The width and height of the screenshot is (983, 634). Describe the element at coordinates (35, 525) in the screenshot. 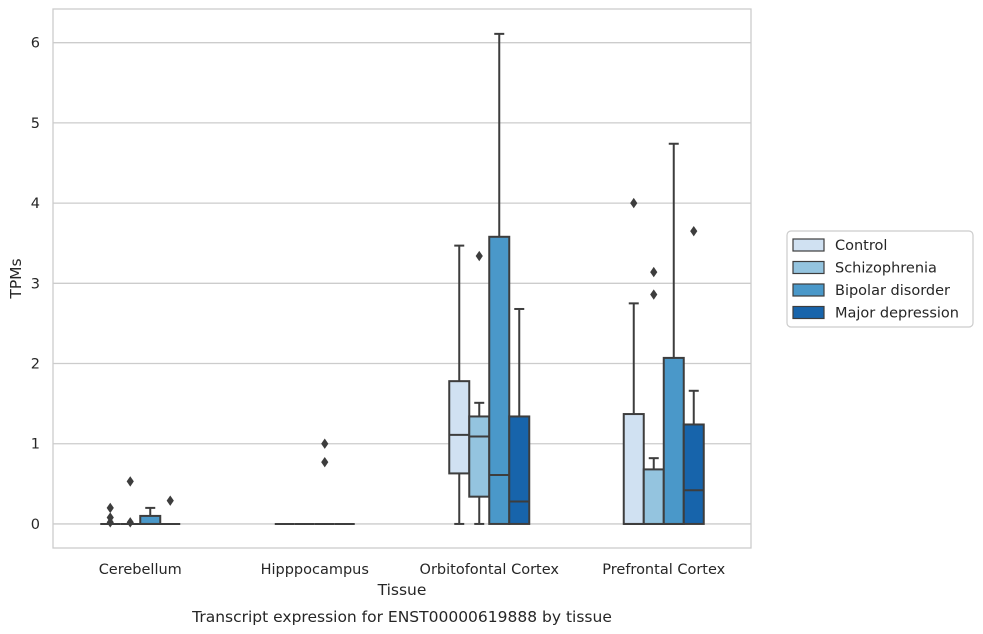

I see `y-tick-label: 0` at that location.